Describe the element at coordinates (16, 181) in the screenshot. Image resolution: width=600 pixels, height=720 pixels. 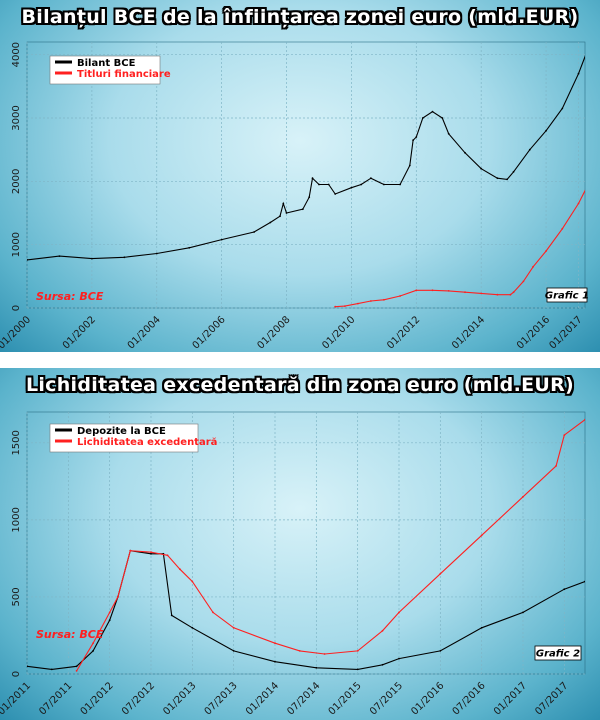
I see `y-tick-label-0-2: 2000` at that location.